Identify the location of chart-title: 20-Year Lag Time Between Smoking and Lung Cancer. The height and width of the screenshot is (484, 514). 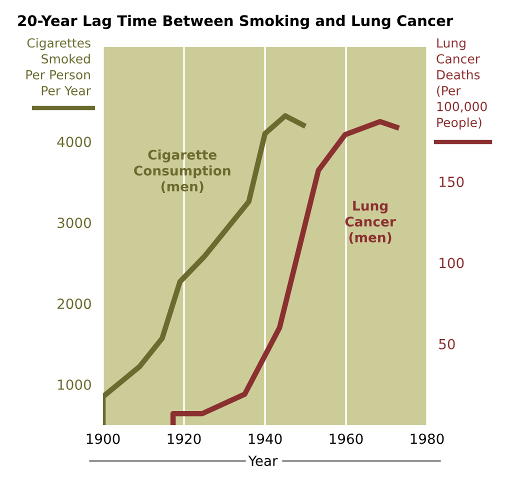
(236, 22).